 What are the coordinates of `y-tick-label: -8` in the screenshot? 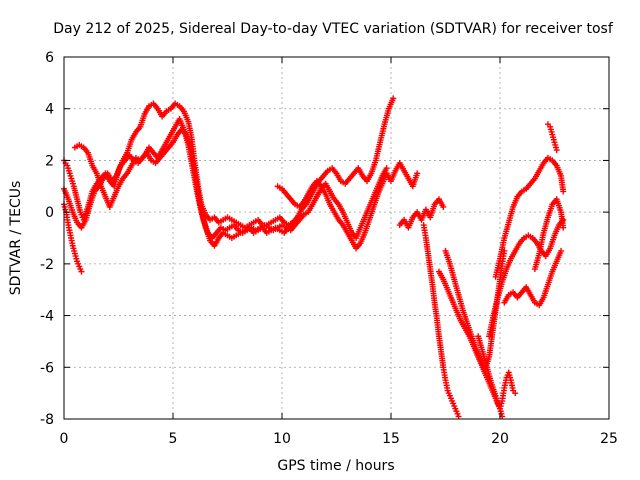 It's located at (47, 420).